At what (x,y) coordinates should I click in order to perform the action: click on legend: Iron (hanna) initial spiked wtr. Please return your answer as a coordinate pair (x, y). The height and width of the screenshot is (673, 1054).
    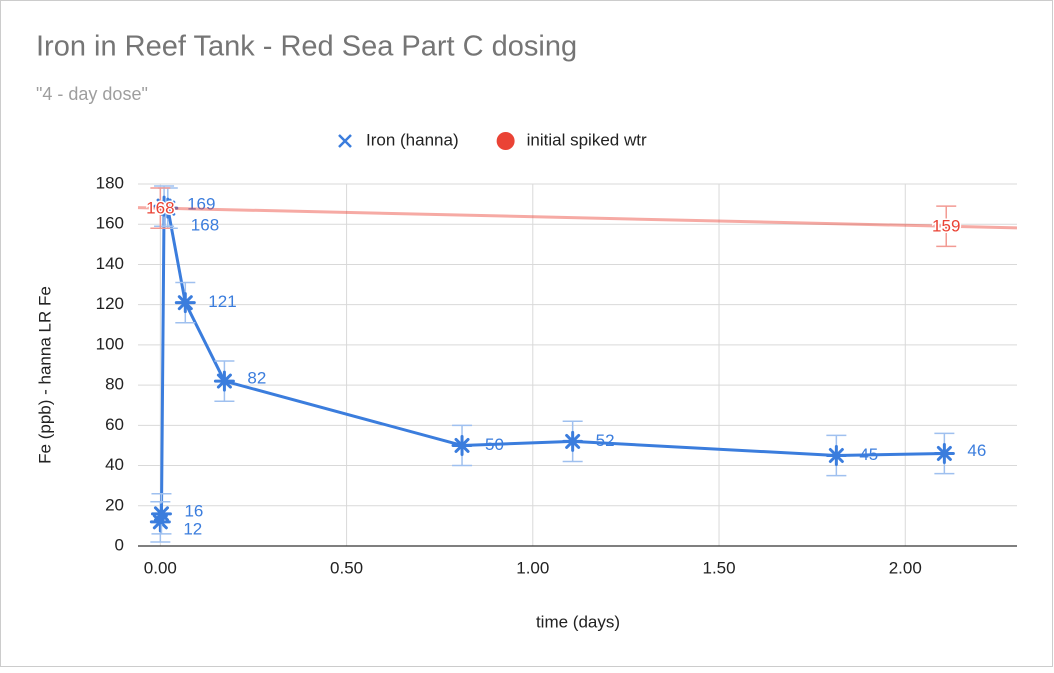
    Looking at the image, I should click on (492, 140).